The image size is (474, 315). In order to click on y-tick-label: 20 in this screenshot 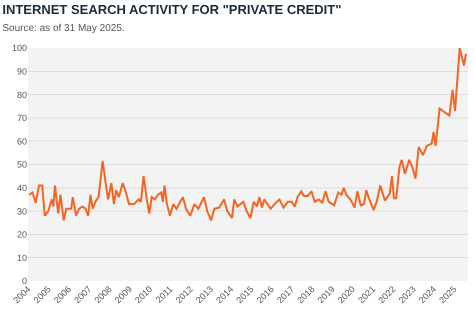, I will do `click(21, 235)`.